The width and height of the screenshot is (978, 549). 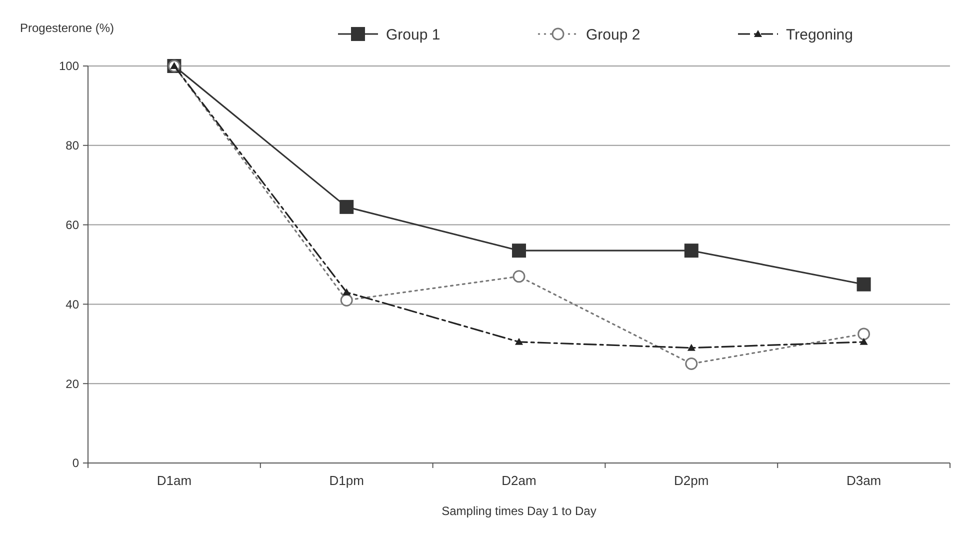 What do you see at coordinates (73, 145) in the screenshot?
I see `y-tick-label: 80` at bounding box center [73, 145].